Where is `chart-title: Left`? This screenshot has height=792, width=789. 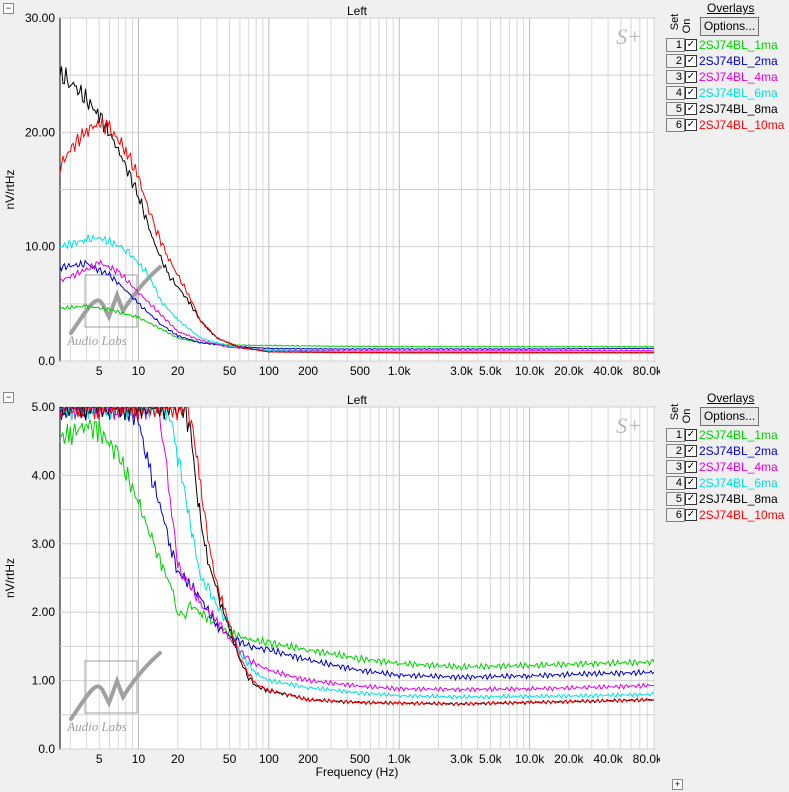
chart-title: Left is located at coordinates (357, 11).